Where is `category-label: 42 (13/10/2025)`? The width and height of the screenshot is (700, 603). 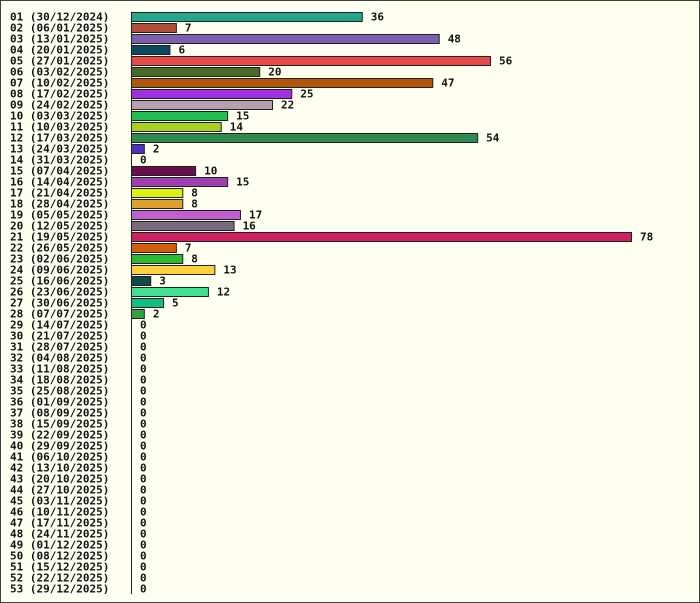
category-label: 42 (13/10/2025) is located at coordinates (59, 468).